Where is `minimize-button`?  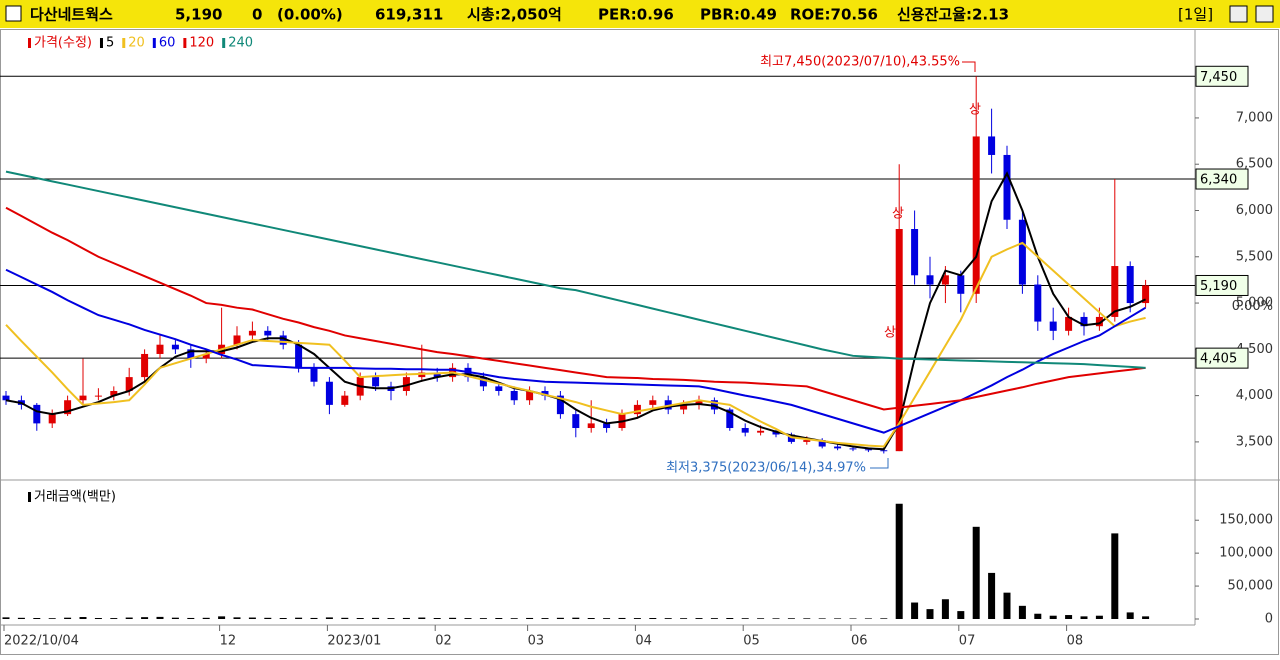
minimize-button is located at coordinates (1238, 14).